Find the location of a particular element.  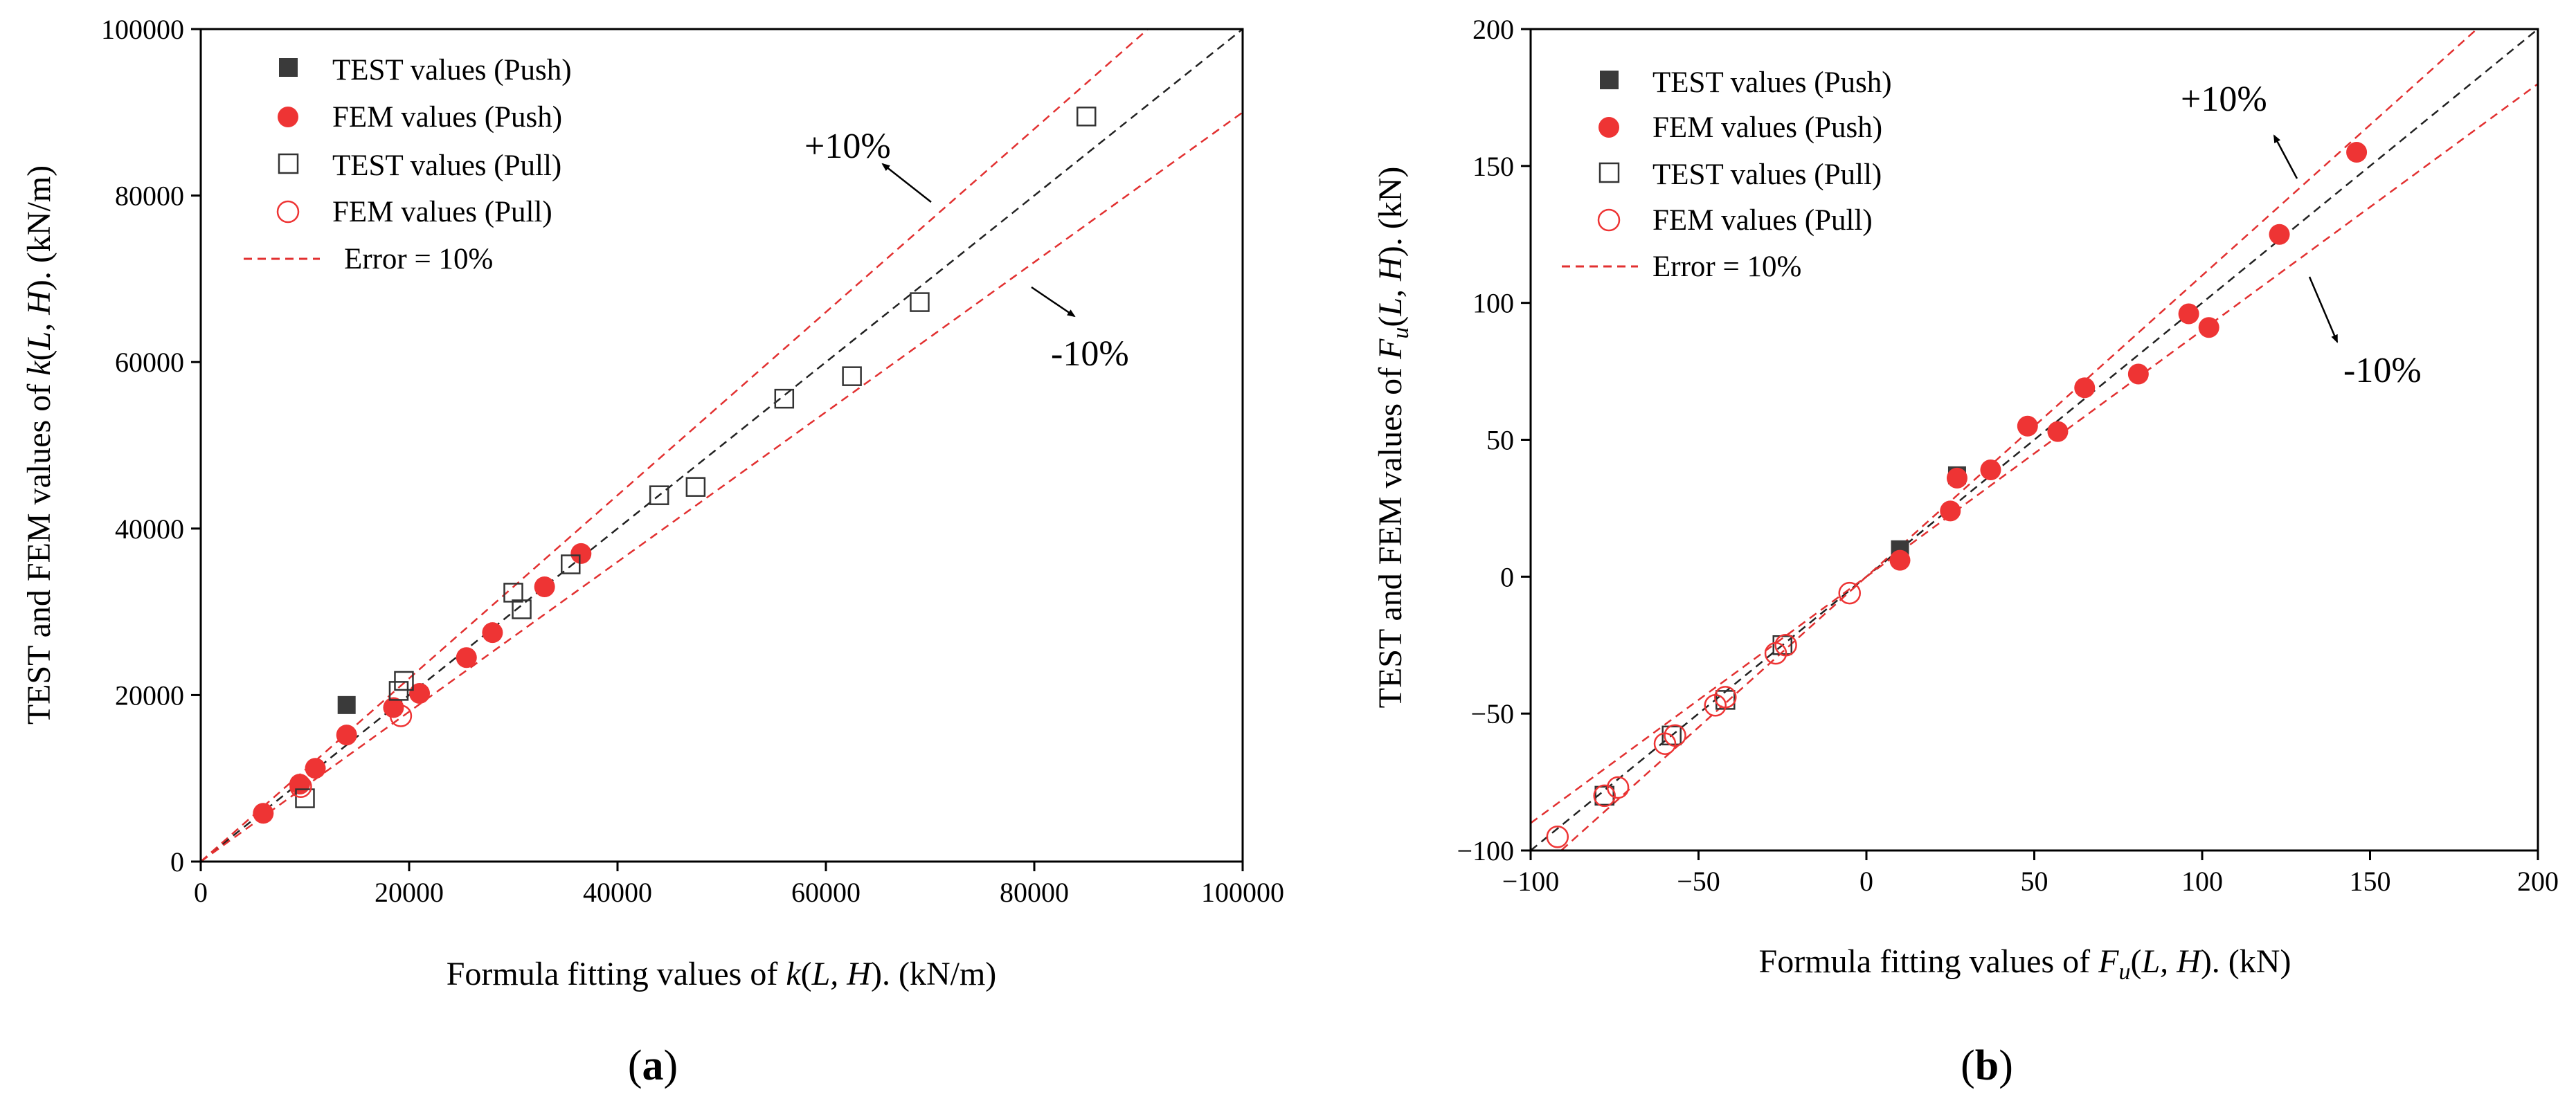

legend-b-label-error: Error = 10% is located at coordinates (1727, 267).